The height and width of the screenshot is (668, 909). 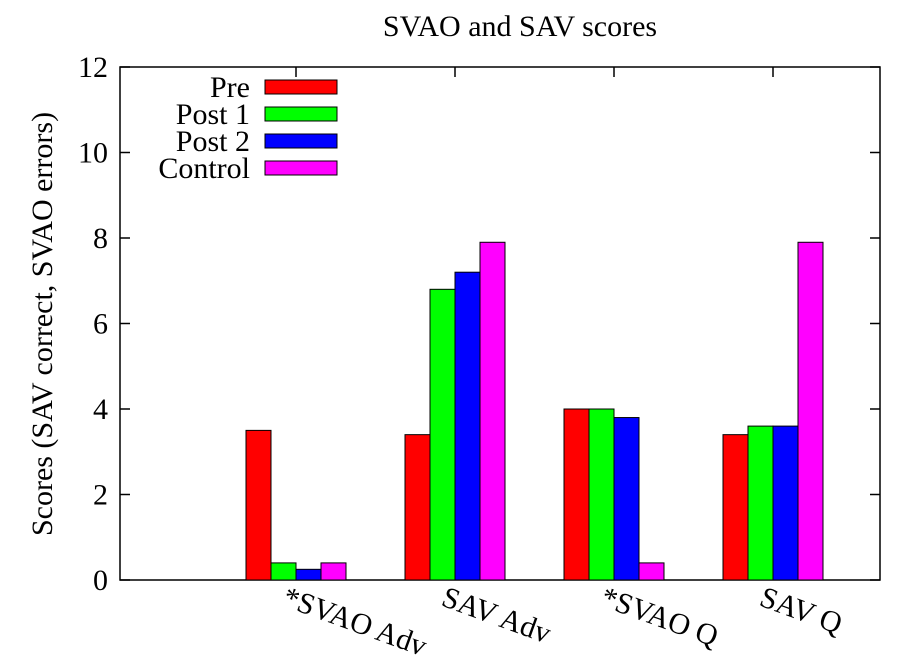 I want to click on legend-label: Post 2, so click(x=213, y=141).